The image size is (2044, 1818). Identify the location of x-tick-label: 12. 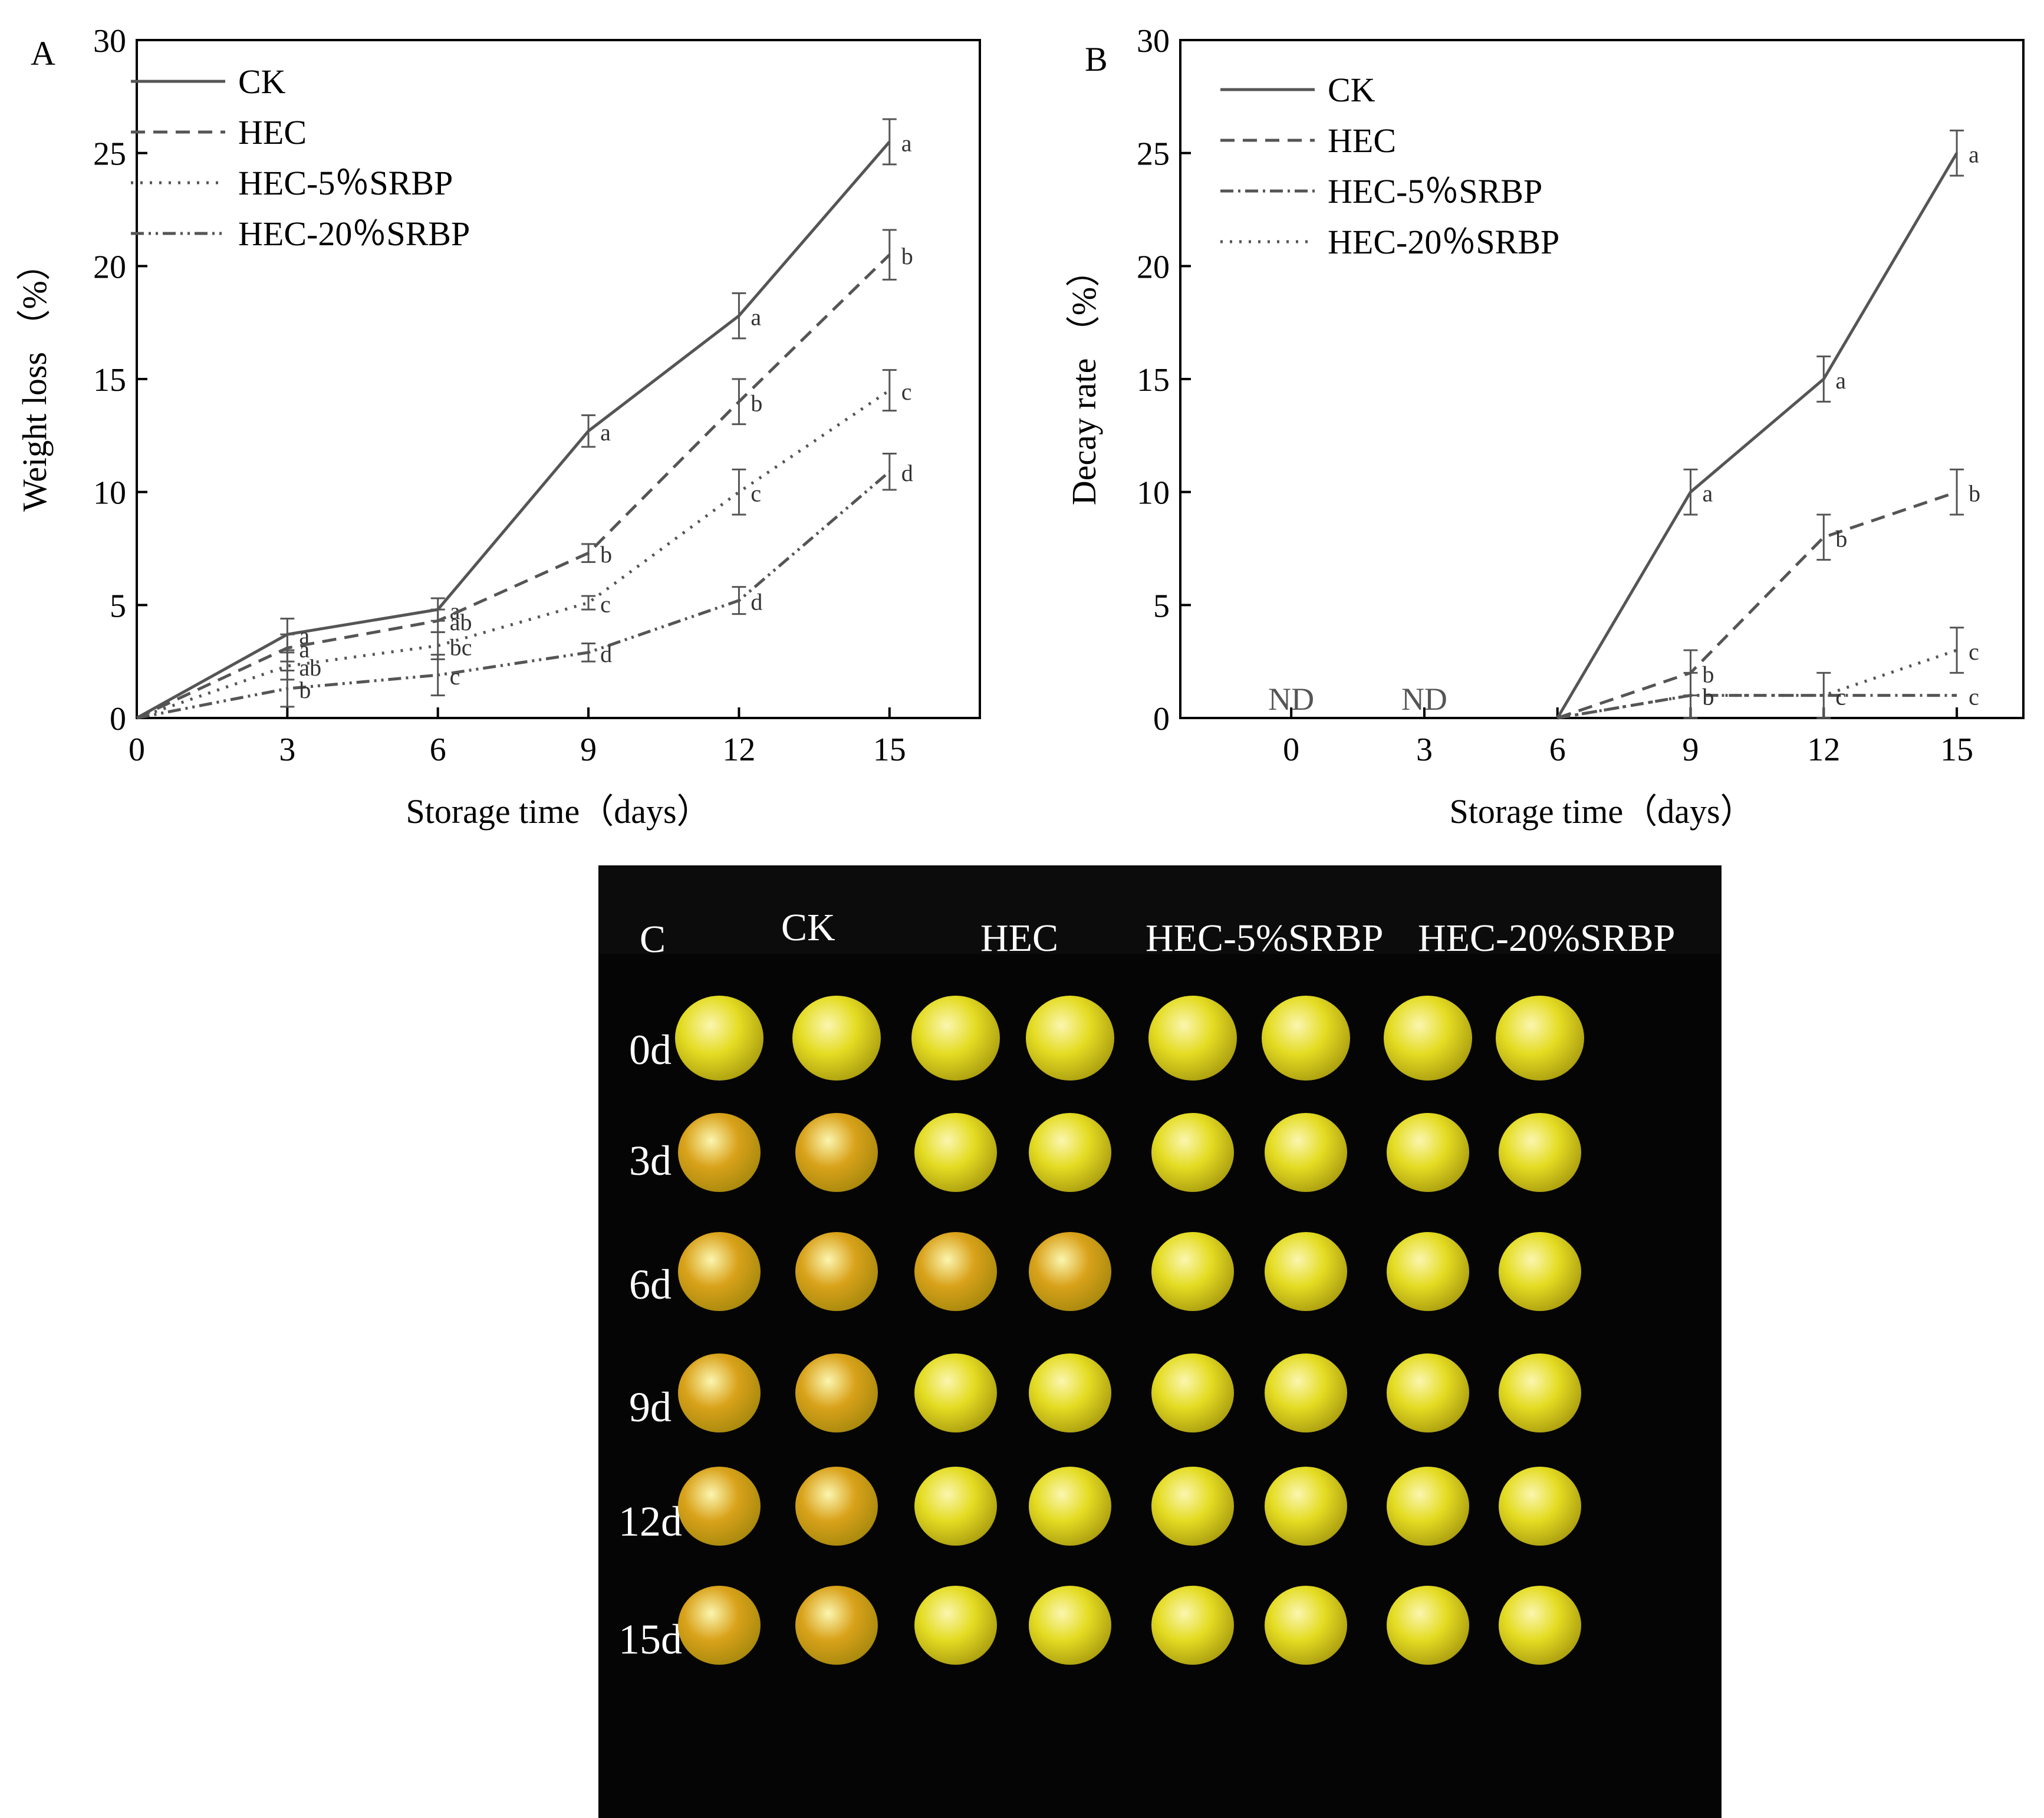
(738, 750).